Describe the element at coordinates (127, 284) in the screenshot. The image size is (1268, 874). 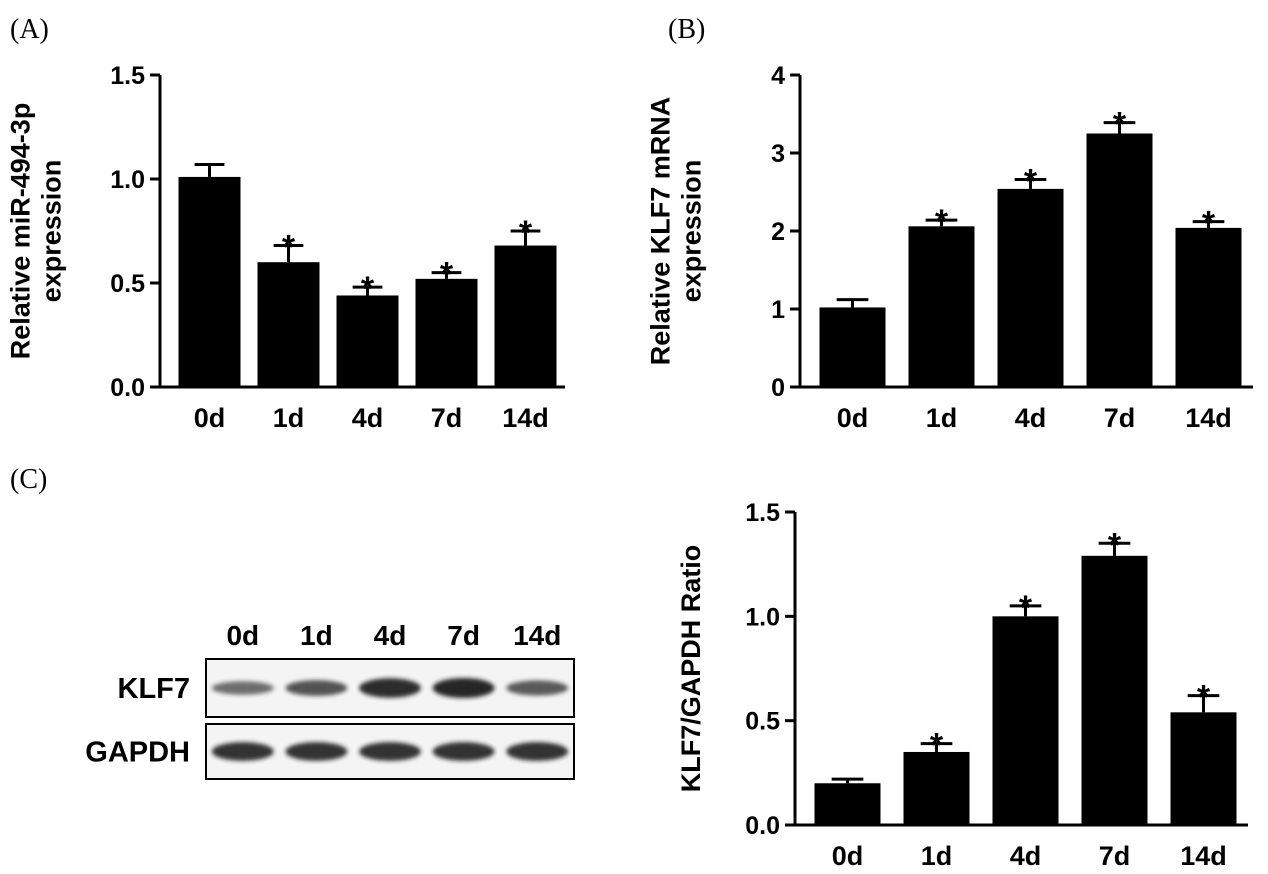
I see `y-tick-label-a: 0.5` at that location.